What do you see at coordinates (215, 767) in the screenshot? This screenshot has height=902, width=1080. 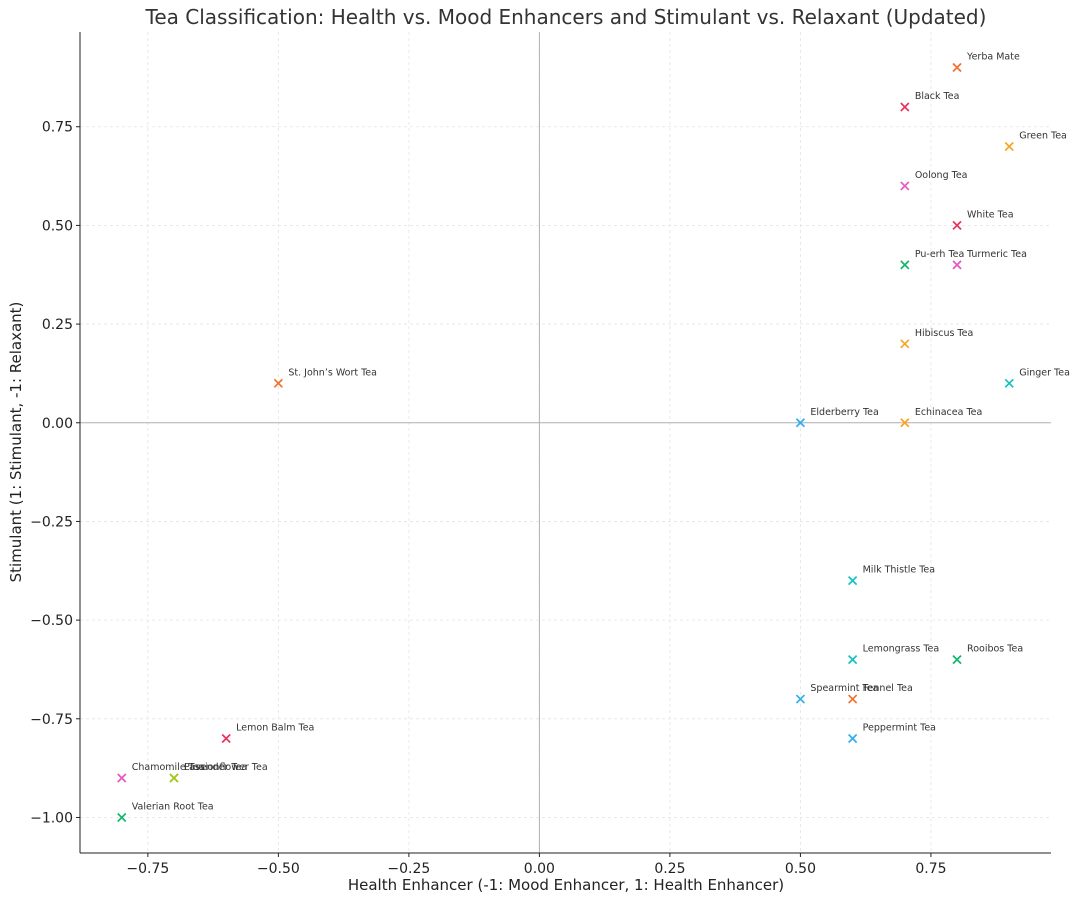 I see `point-label: Lavender Tea` at bounding box center [215, 767].